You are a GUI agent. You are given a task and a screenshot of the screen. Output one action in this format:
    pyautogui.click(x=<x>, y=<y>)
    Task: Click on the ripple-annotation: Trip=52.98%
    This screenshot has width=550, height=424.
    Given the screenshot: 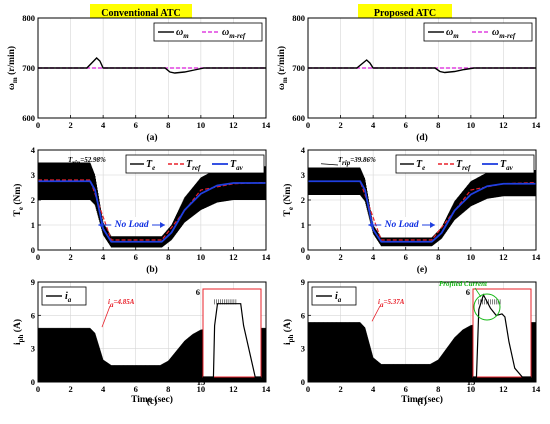 What is the action you would take?
    pyautogui.click(x=87, y=161)
    